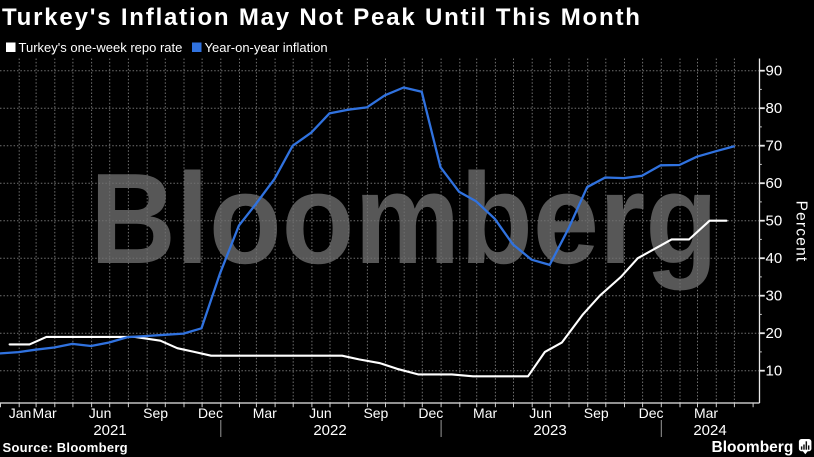 The height and width of the screenshot is (457, 814). I want to click on svg-text: 80, so click(774, 108).